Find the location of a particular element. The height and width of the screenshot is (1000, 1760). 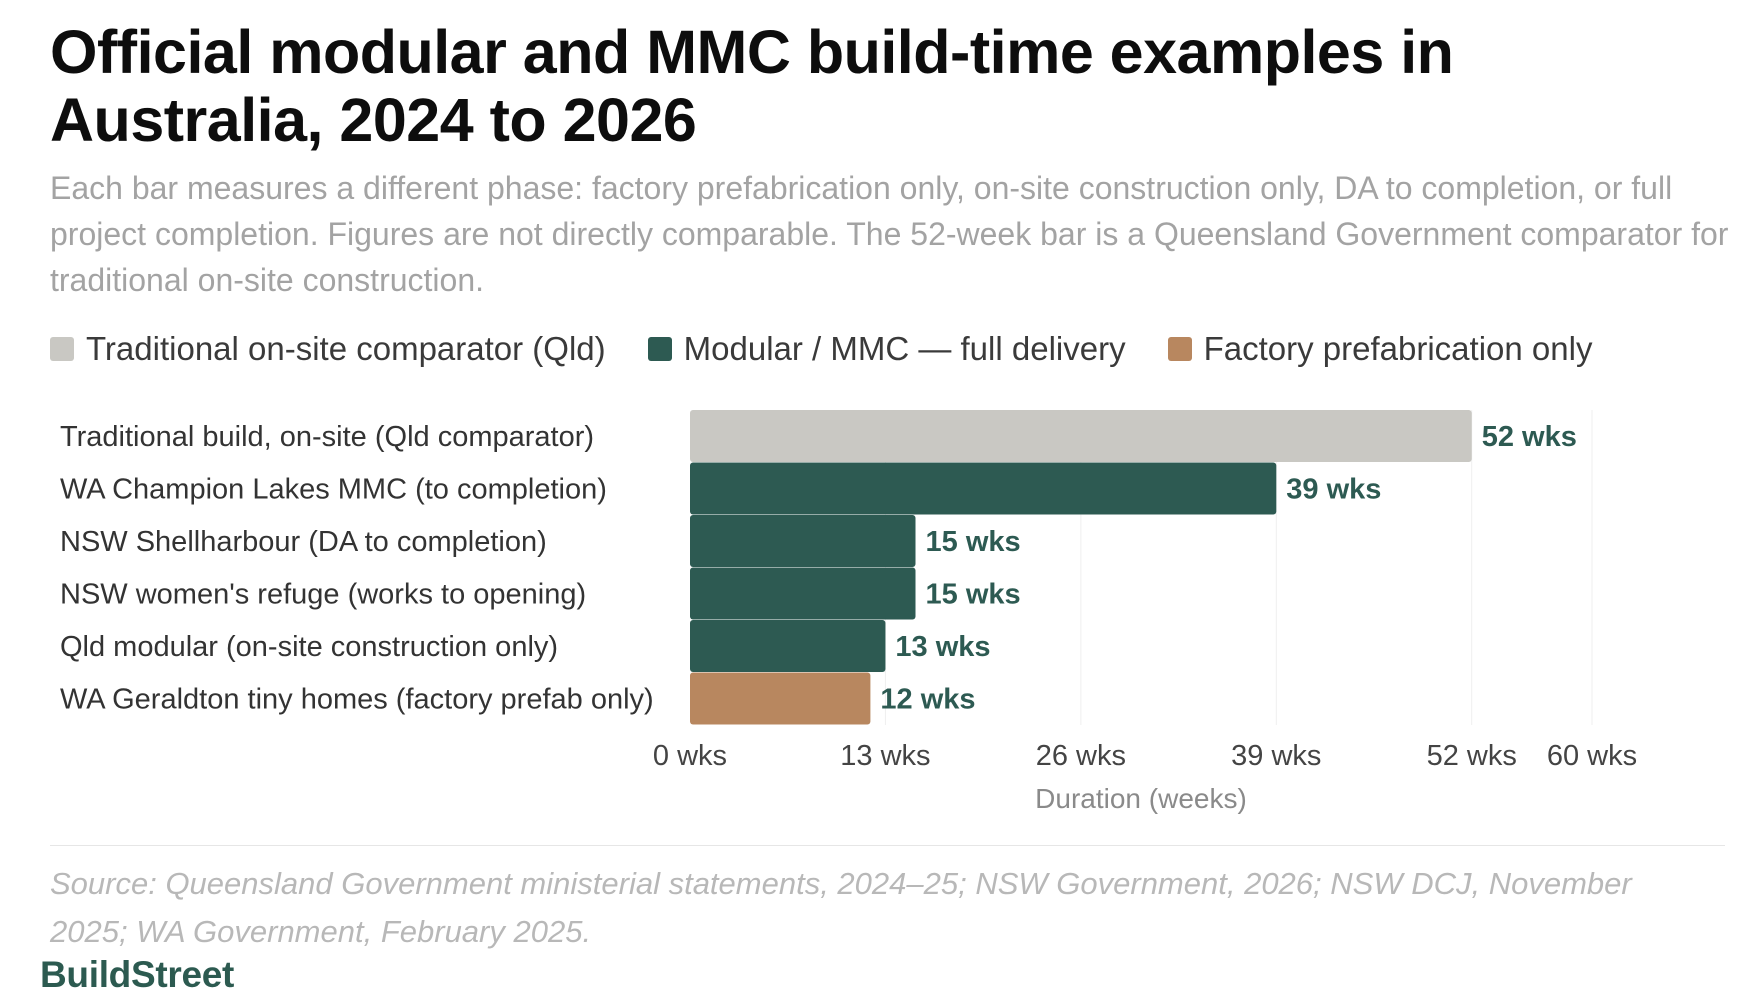

value-label-4: 13 wks is located at coordinates (942, 647).